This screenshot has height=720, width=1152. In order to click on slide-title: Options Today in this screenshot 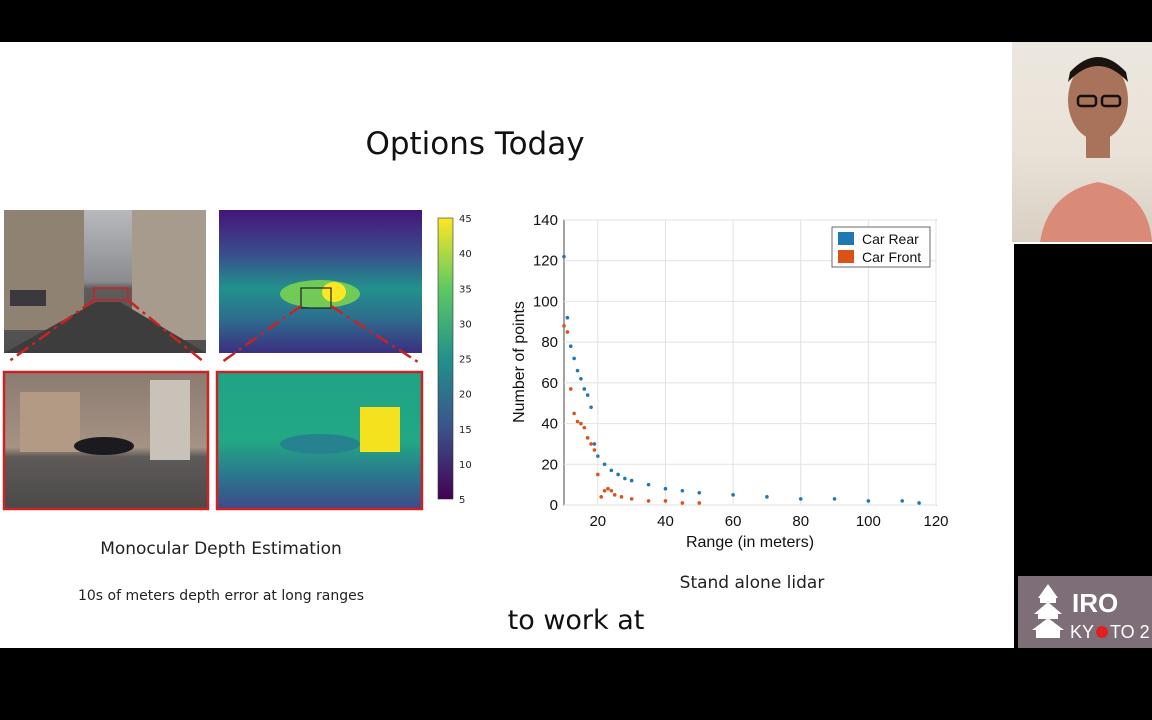, I will do `click(475, 144)`.